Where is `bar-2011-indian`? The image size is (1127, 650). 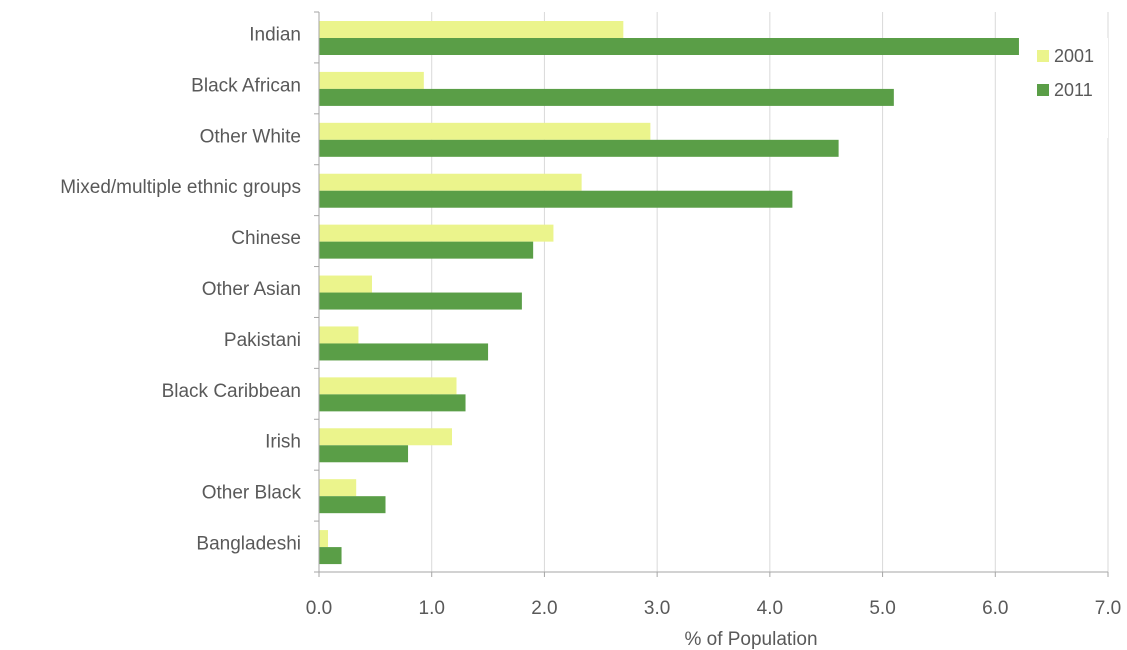 bar-2011-indian is located at coordinates (669, 46).